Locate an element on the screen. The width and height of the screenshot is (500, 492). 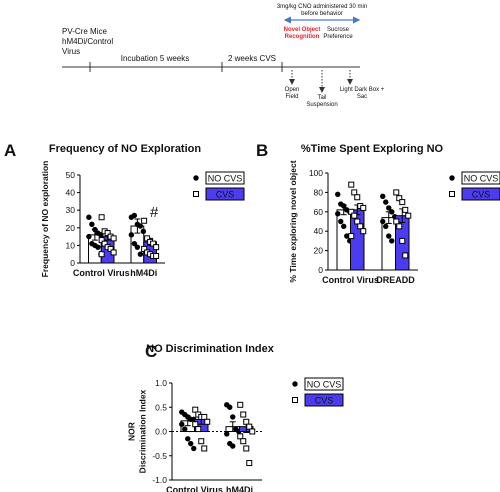
phase-label: Incubation 5 weeks is located at coordinates (155, 58).